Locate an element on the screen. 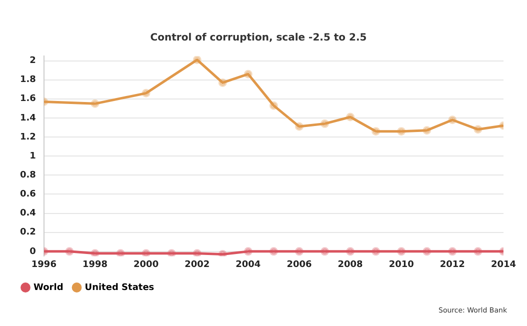 This screenshot has width=527, height=326. chart-title: Control of corruption, scale -2.5 to 2.5 is located at coordinates (258, 38).